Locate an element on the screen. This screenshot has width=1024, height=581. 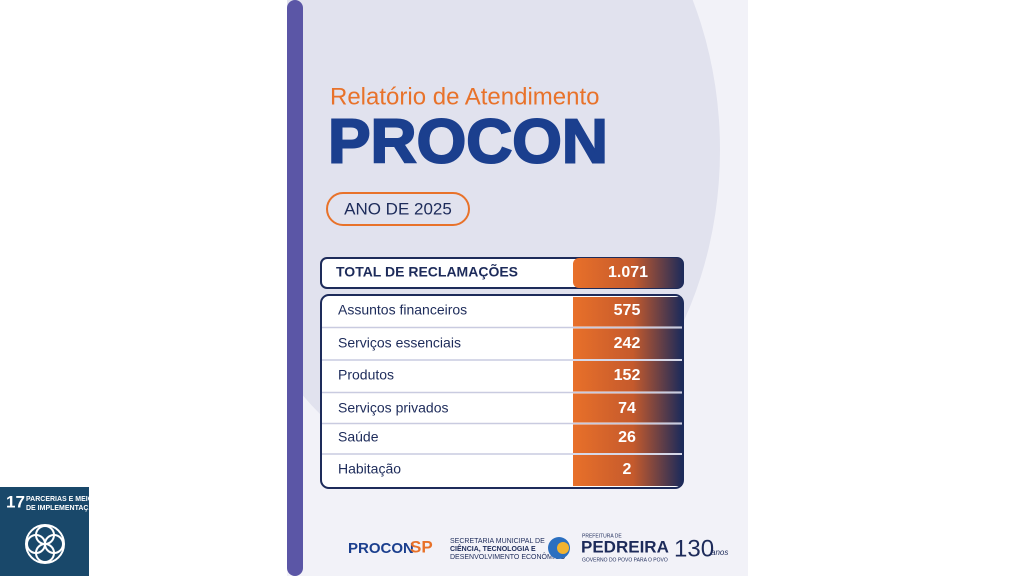
sdg-icon is located at coordinates (45, 544).